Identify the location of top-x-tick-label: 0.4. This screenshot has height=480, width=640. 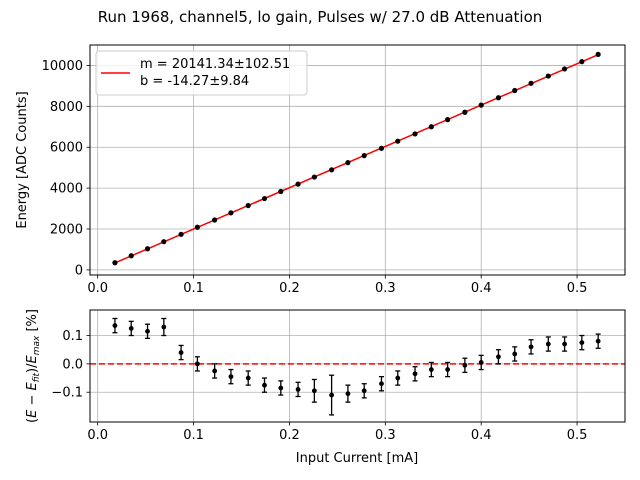
(481, 288).